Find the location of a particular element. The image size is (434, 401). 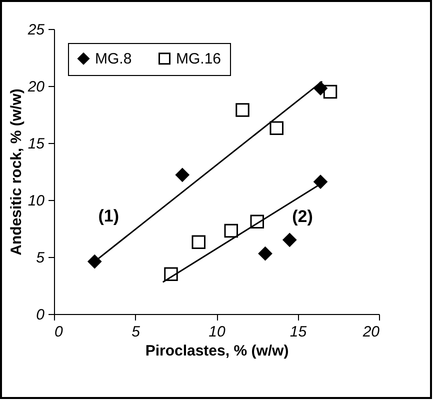

x-tick-label: 20 is located at coordinates (371, 332).